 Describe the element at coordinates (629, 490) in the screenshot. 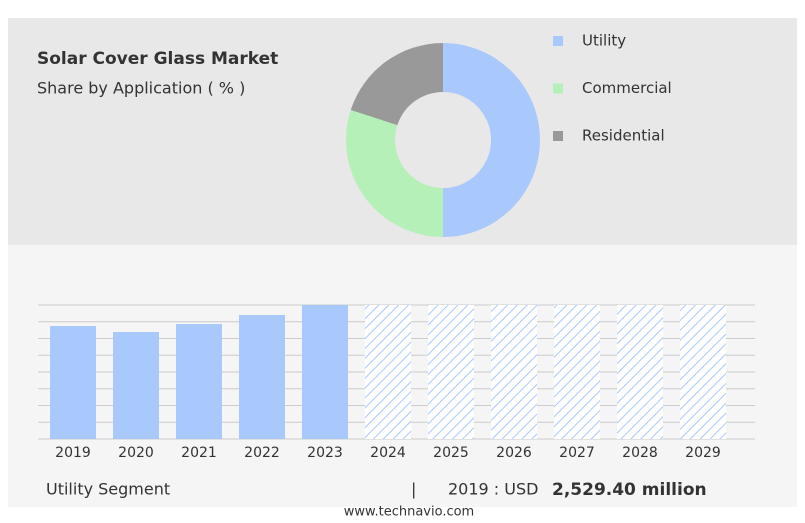

I see `value-text: 2,529.40 million` at that location.